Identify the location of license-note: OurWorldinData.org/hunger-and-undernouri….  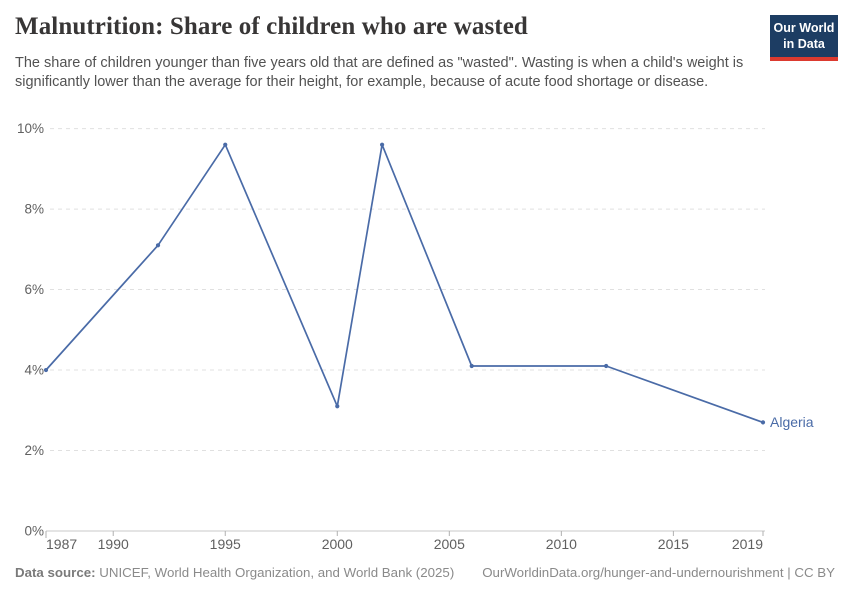
(658, 572).